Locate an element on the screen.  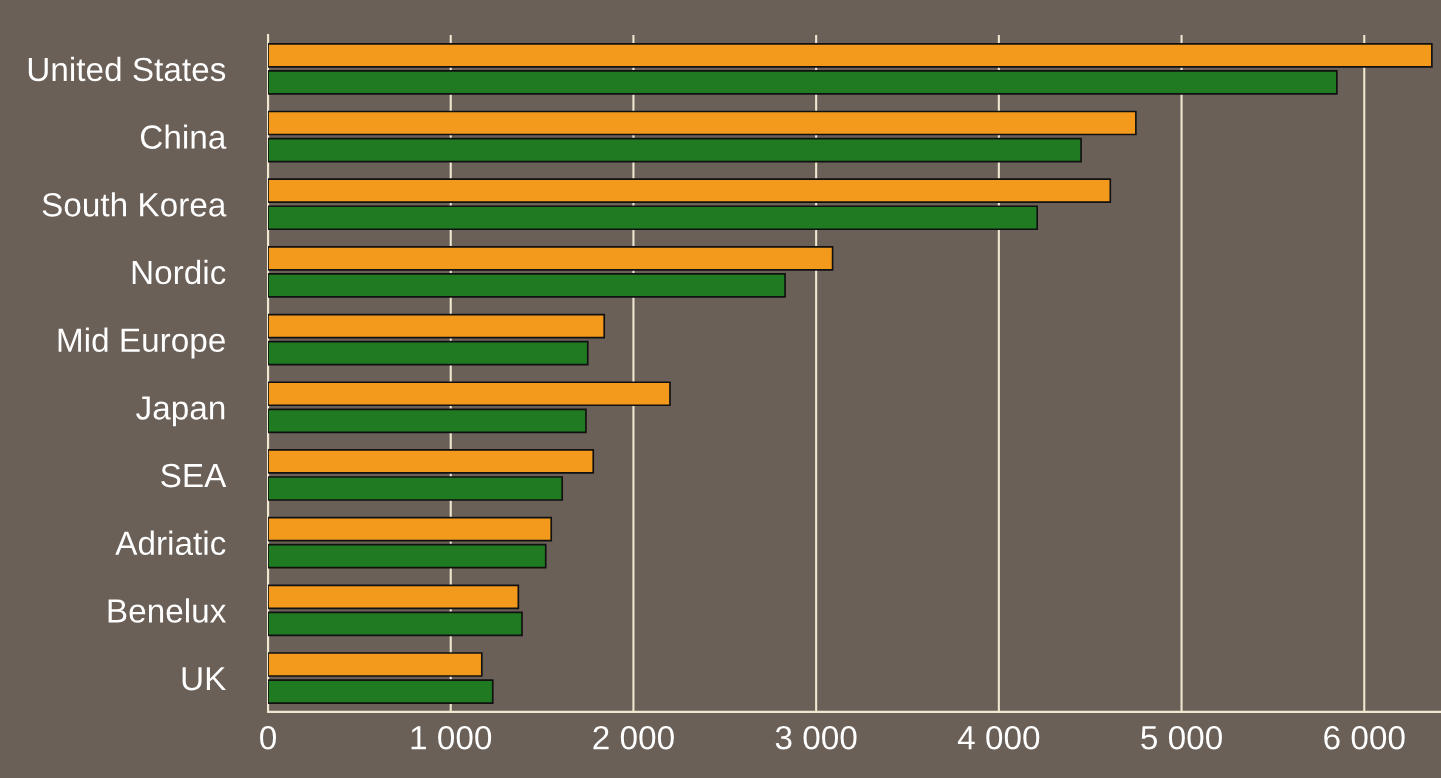
y-tick-label: Benelux is located at coordinates (167, 610).